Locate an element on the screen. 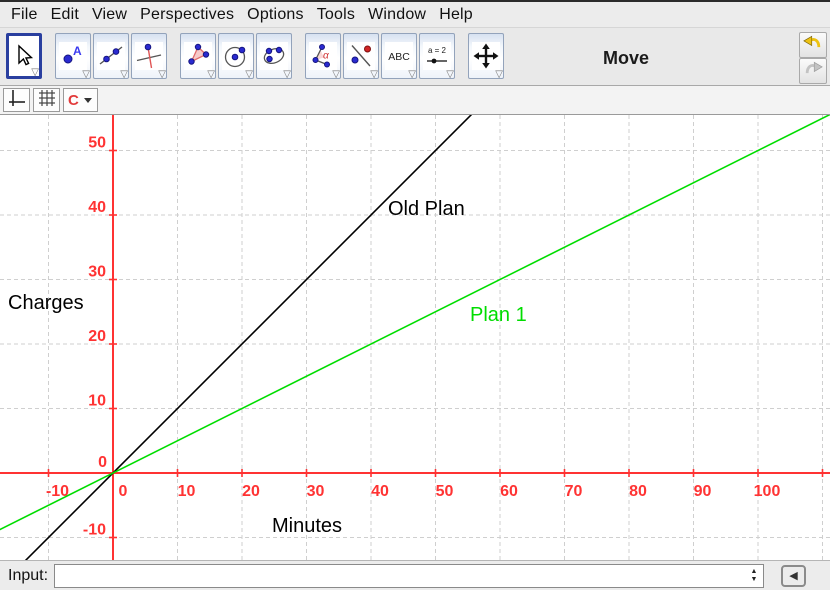  x-tick-label: 40 is located at coordinates (380, 491).